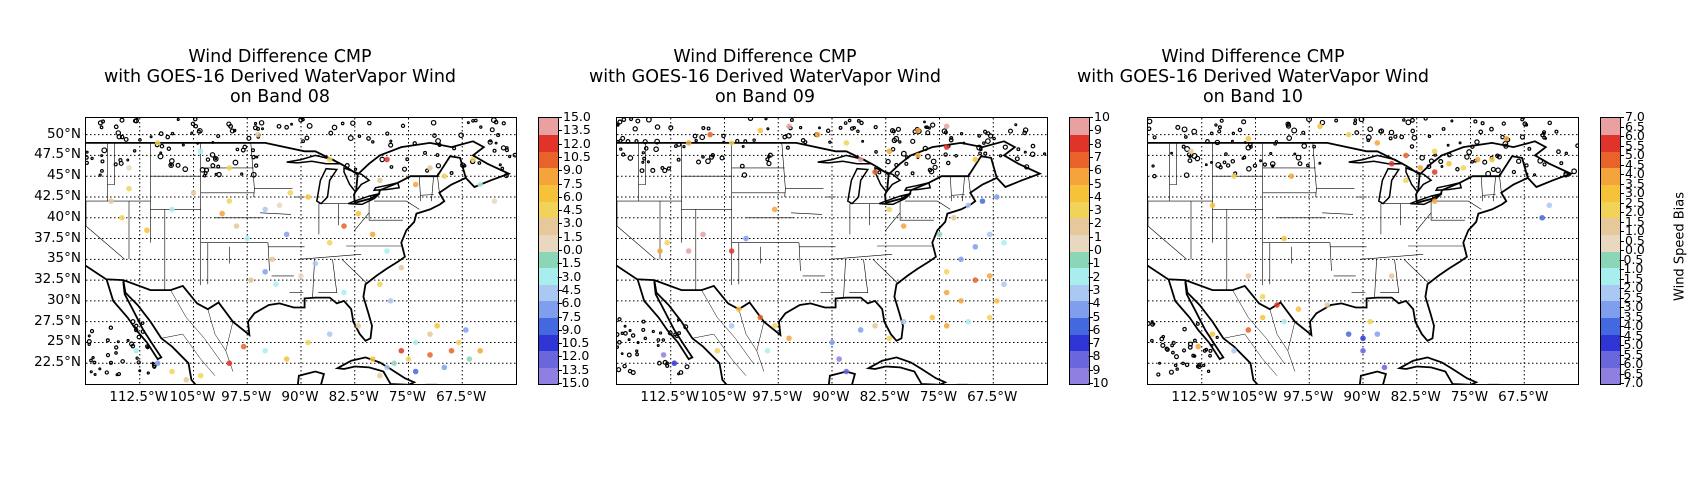  I want to click on title-line: on Band 09, so click(765, 97).